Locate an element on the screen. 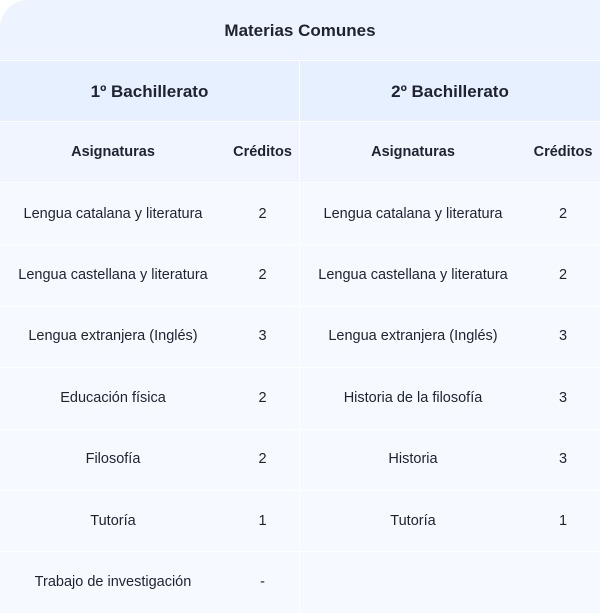  subject-first-year: Lengua extranjera (Inglés) is located at coordinates (113, 336).